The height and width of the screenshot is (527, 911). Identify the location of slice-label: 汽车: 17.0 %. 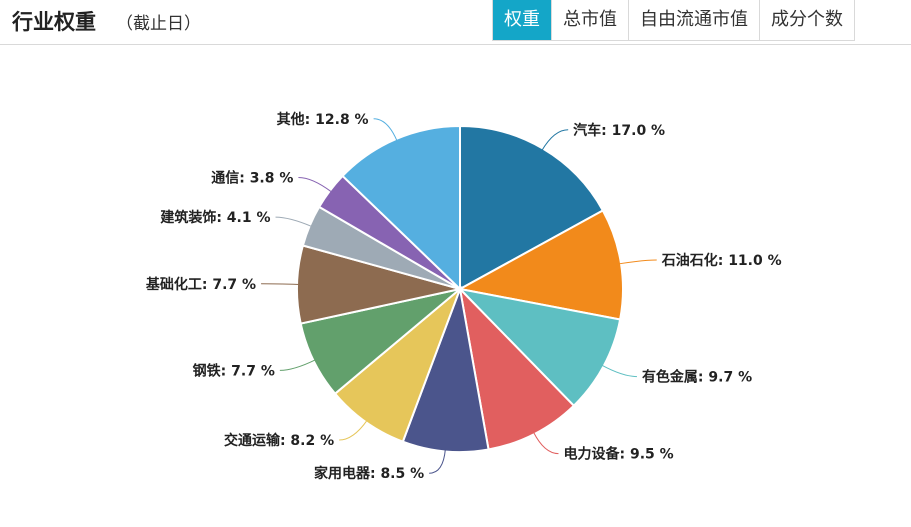
(619, 130).